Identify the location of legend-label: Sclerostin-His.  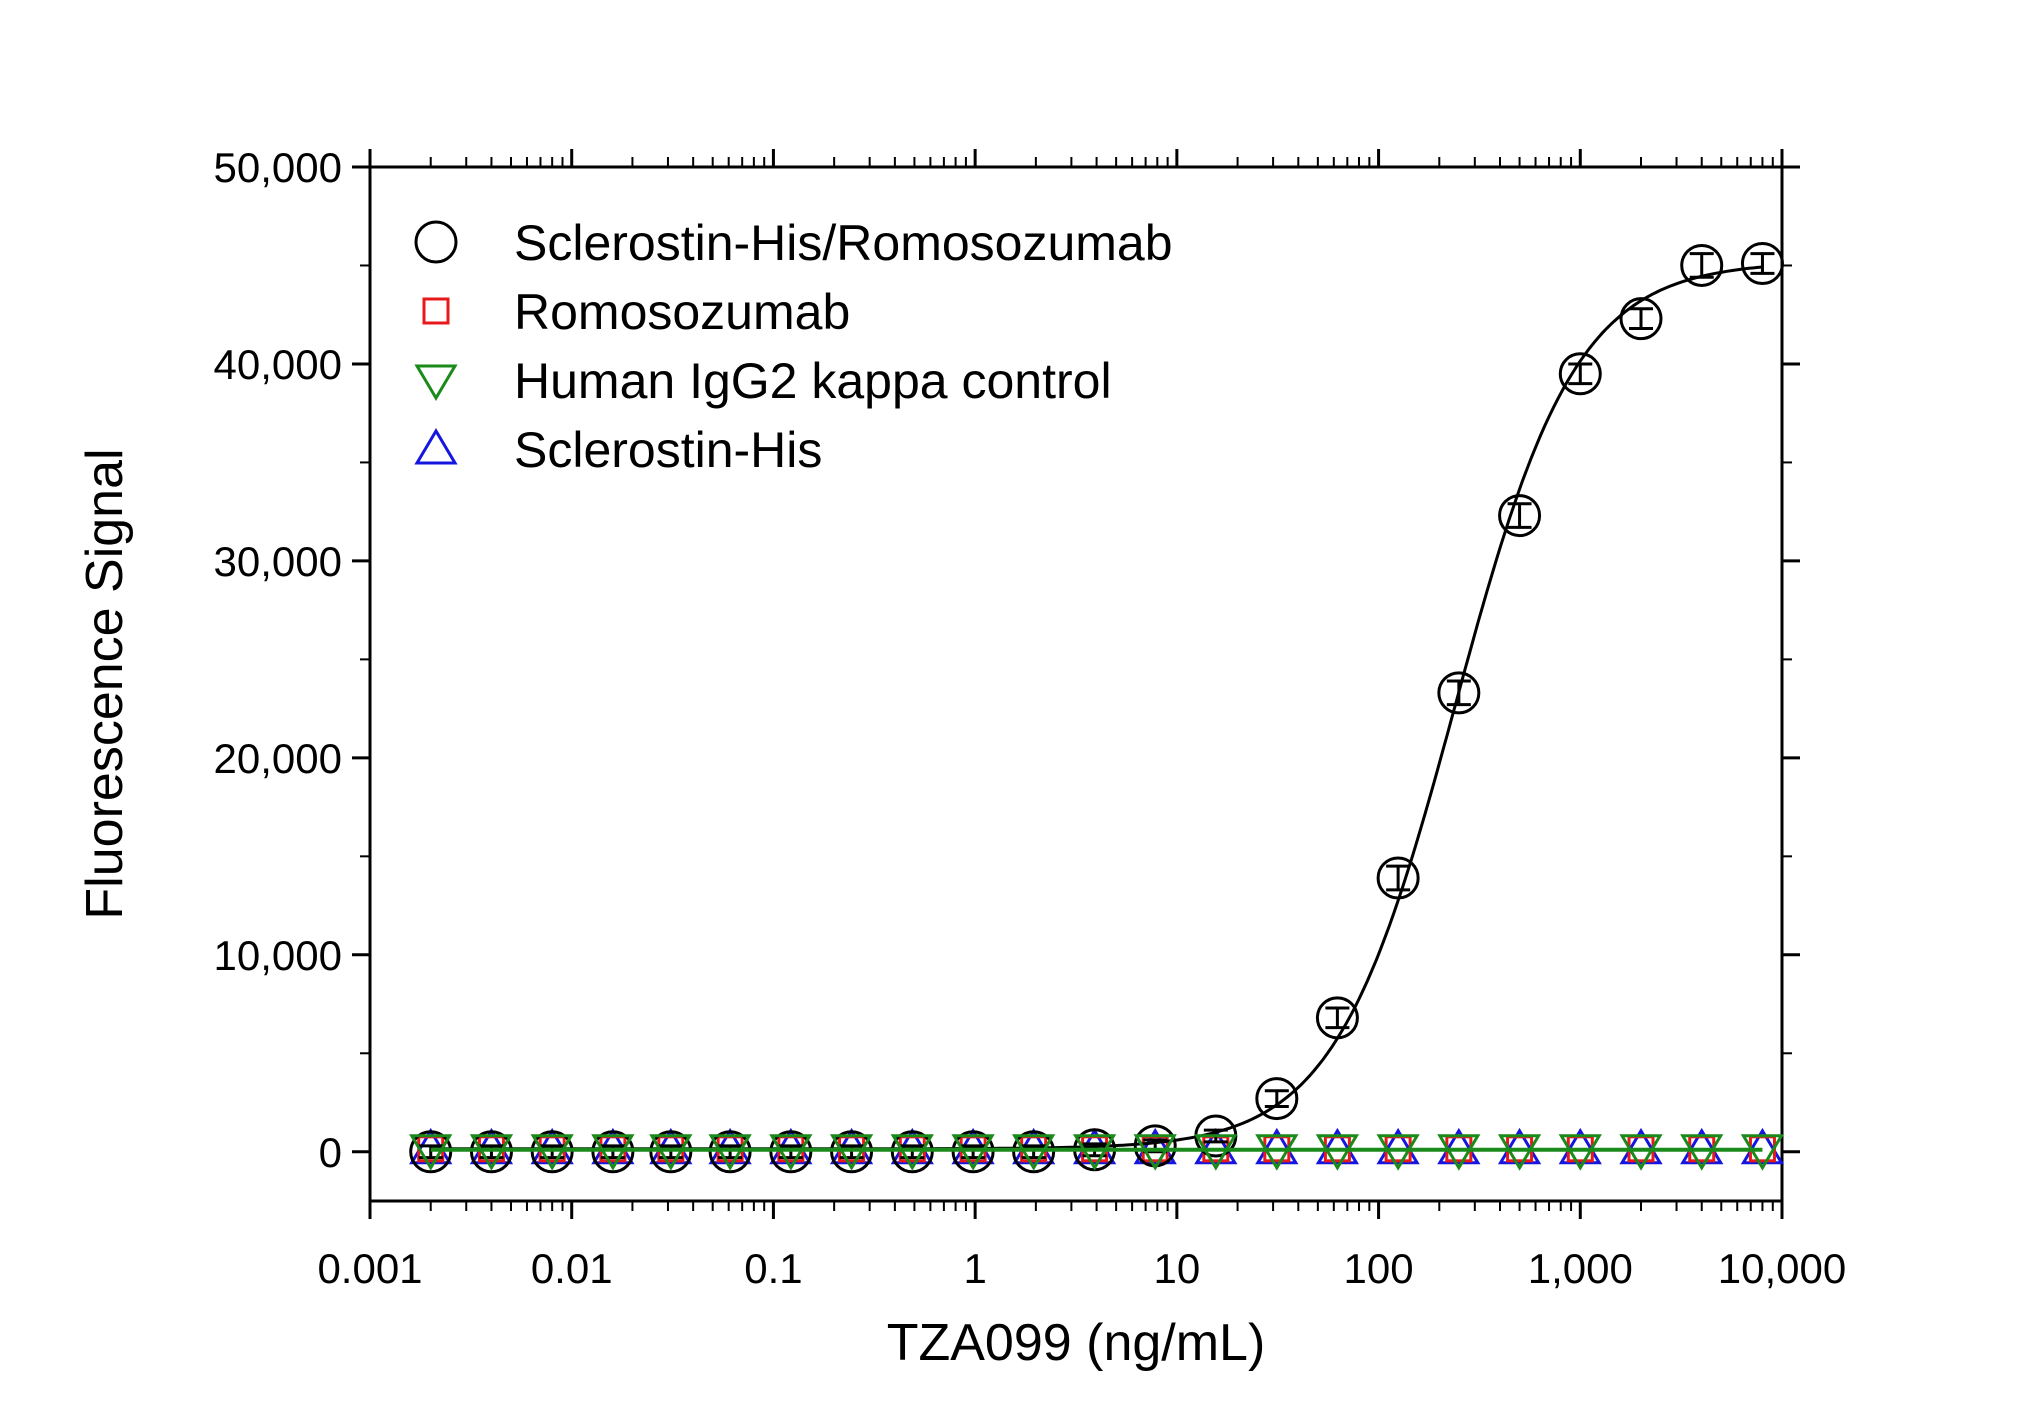
(668, 450).